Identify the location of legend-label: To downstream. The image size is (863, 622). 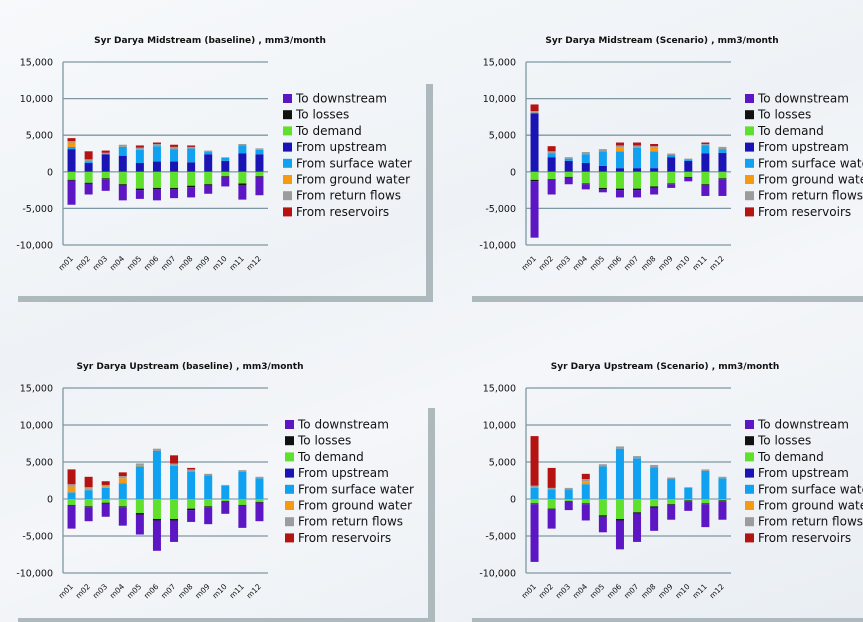
(341, 99).